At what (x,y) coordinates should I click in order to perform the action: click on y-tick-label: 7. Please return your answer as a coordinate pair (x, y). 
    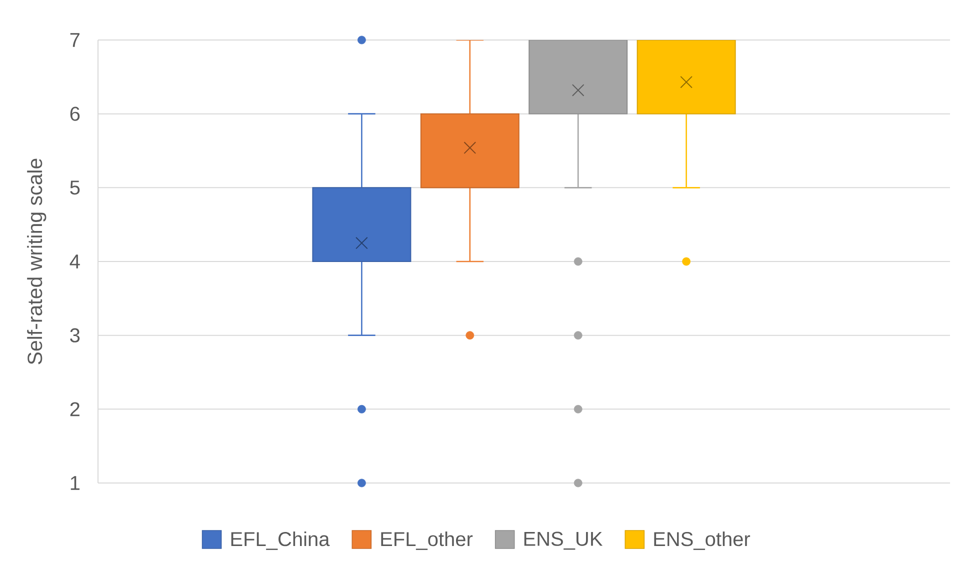
    Looking at the image, I should click on (75, 40).